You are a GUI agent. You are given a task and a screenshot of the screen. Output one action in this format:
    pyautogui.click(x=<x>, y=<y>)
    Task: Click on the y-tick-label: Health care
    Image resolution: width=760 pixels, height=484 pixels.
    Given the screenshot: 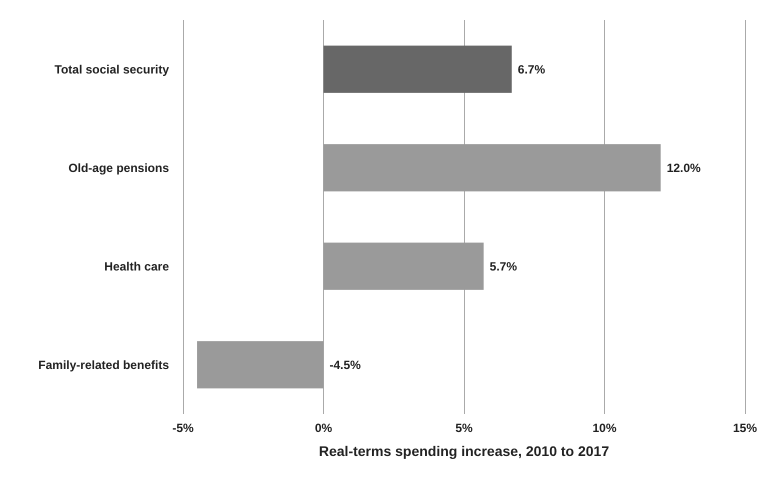 What is the action you would take?
    pyautogui.click(x=137, y=266)
    